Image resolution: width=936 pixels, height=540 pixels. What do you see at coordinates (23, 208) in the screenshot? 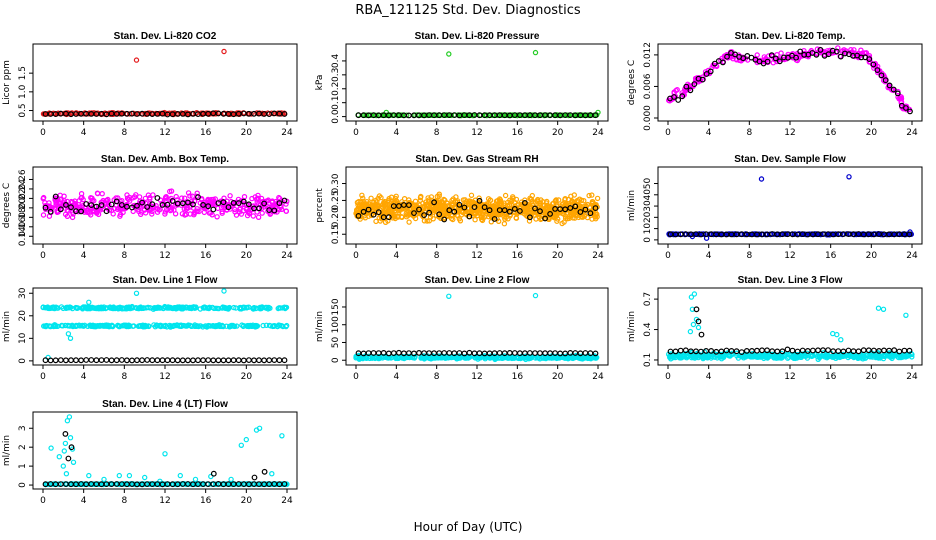
I see `y-tick-label: 0.20` at bounding box center [23, 208].